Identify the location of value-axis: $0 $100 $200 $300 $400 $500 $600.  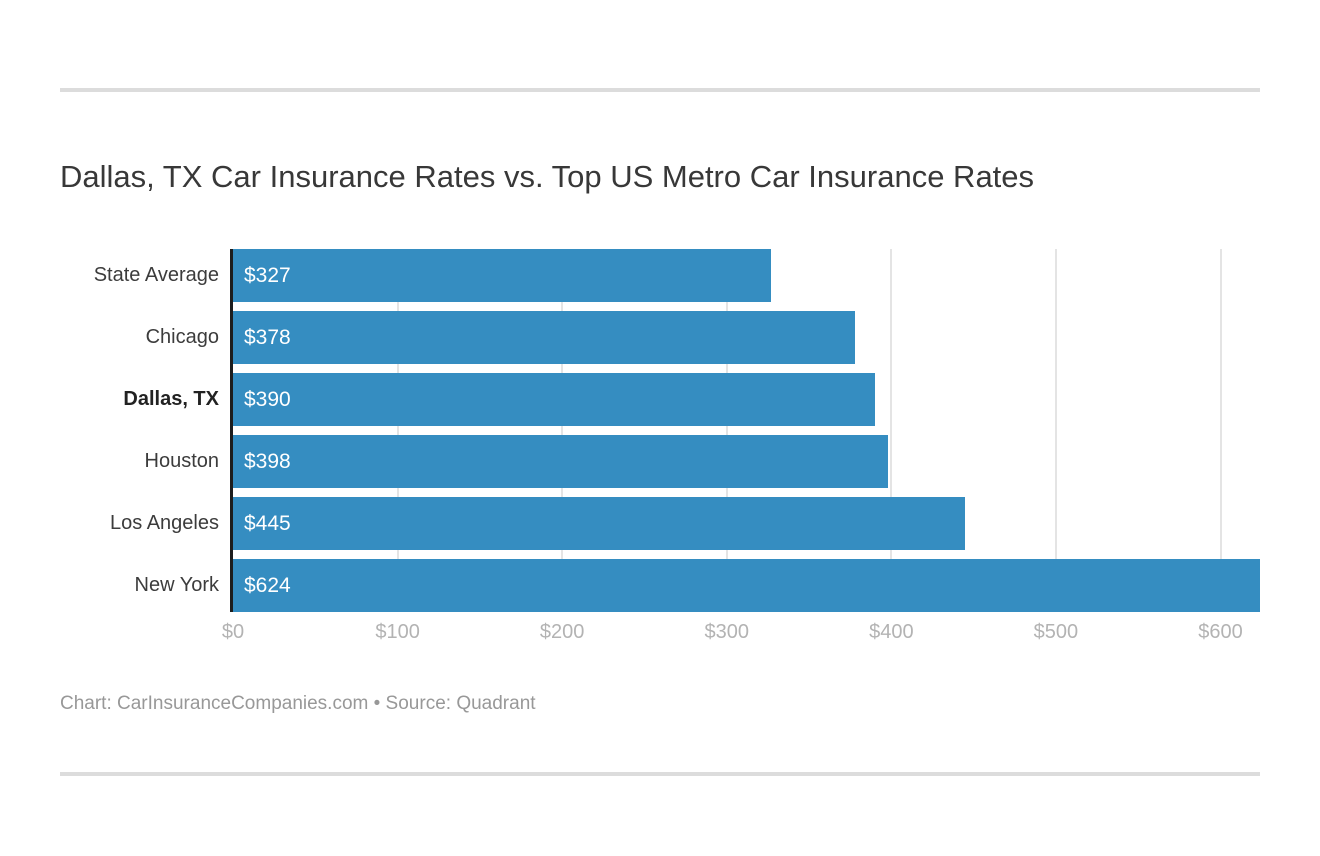
(741, 634).